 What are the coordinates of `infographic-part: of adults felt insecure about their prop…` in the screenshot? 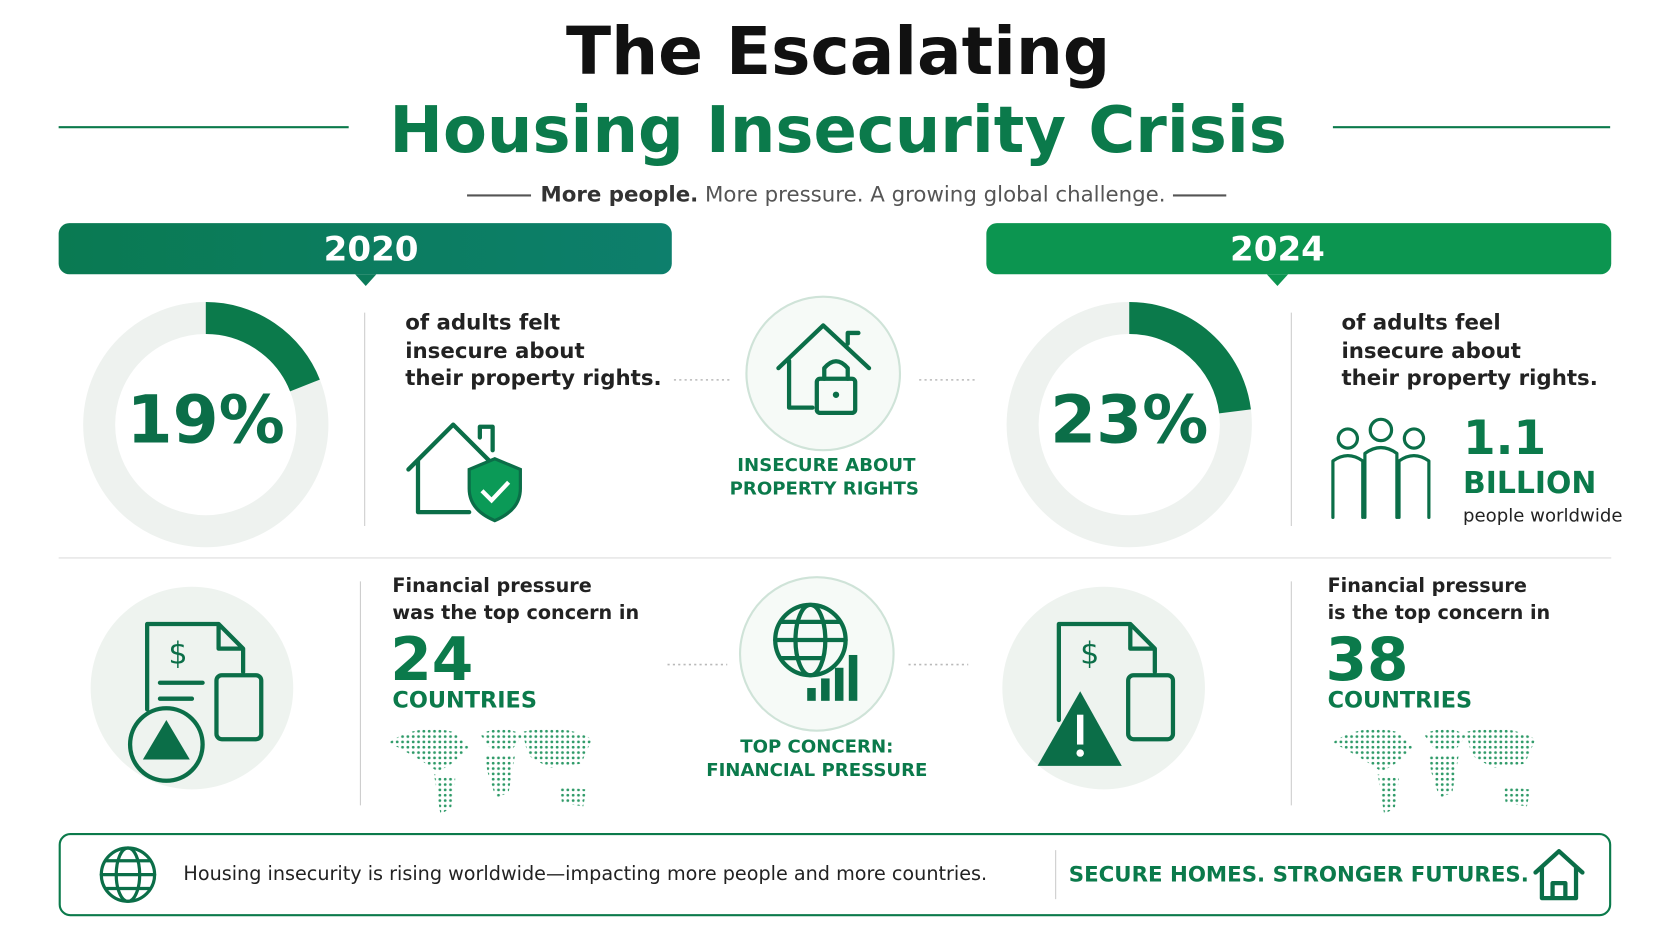 It's located at (1001, 350).